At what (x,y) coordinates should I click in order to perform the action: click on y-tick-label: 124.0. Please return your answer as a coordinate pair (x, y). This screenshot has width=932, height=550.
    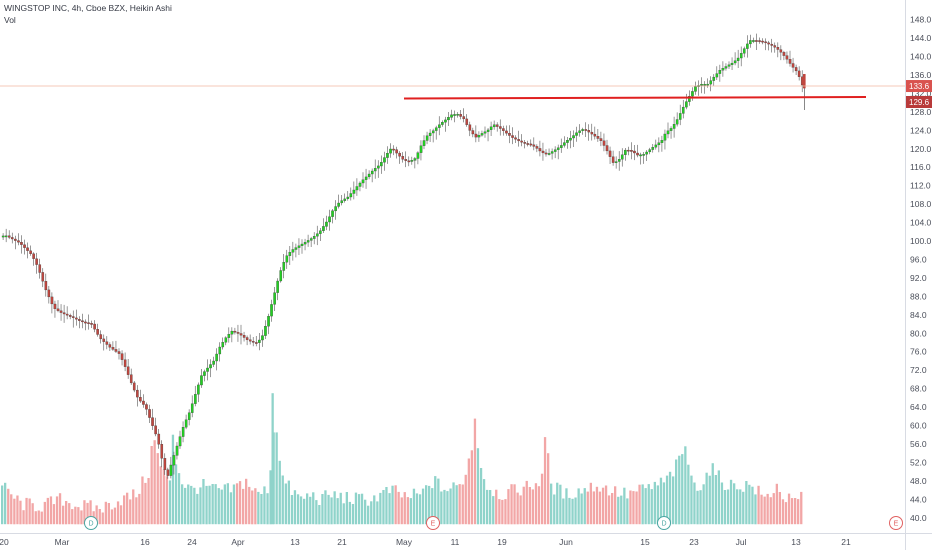
    Looking at the image, I should click on (921, 130).